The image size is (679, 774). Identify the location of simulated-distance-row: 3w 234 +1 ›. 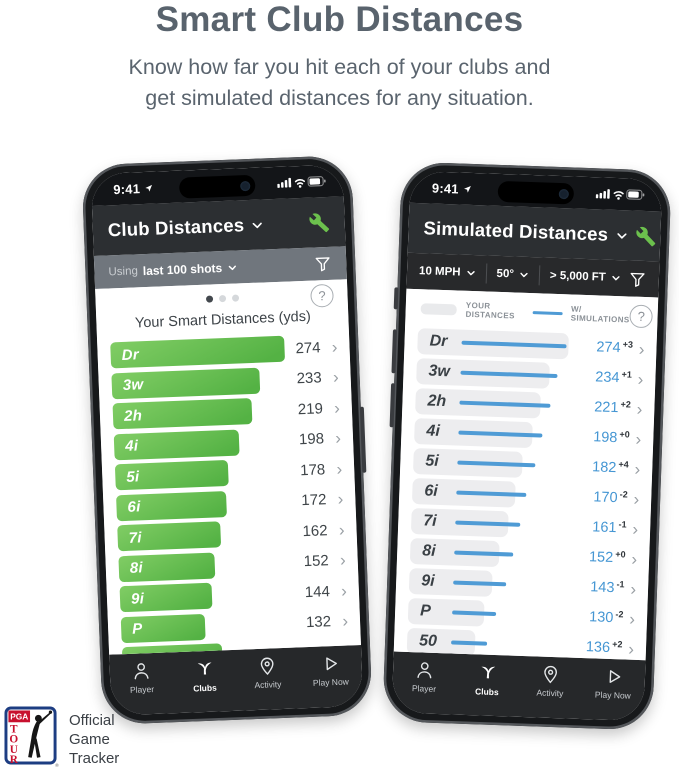
(530, 375).